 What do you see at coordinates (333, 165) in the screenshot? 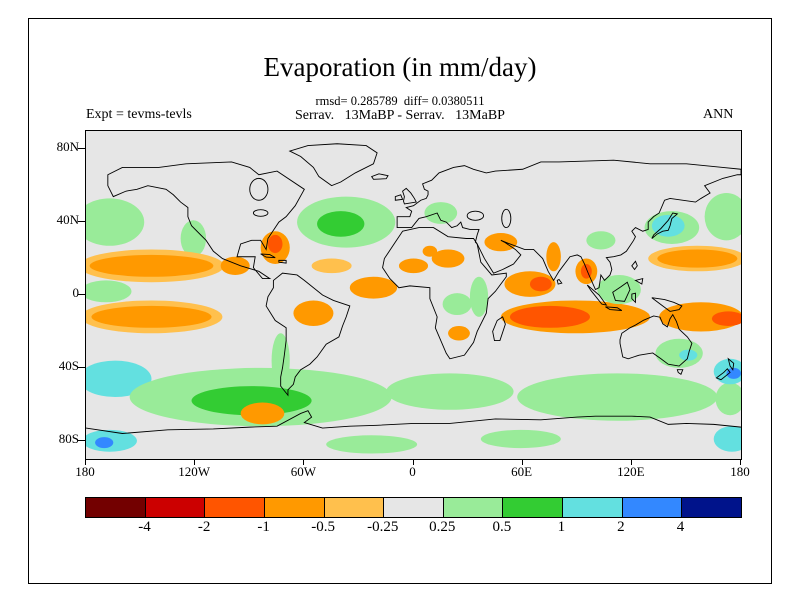
I see `coastline-greenland` at bounding box center [333, 165].